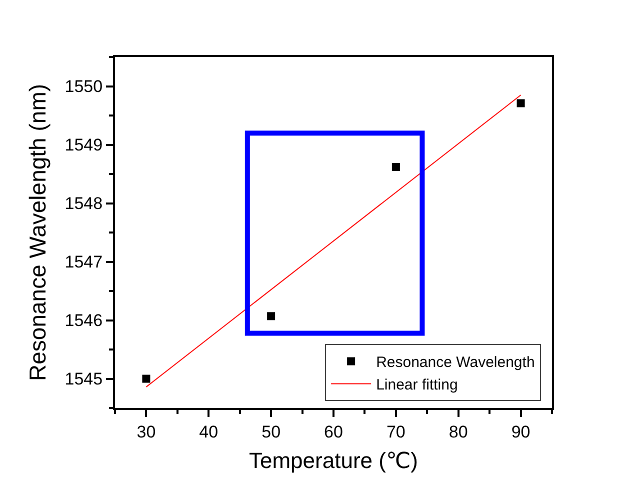  What do you see at coordinates (83, 320) in the screenshot?
I see `y-tick-label: 1546` at bounding box center [83, 320].